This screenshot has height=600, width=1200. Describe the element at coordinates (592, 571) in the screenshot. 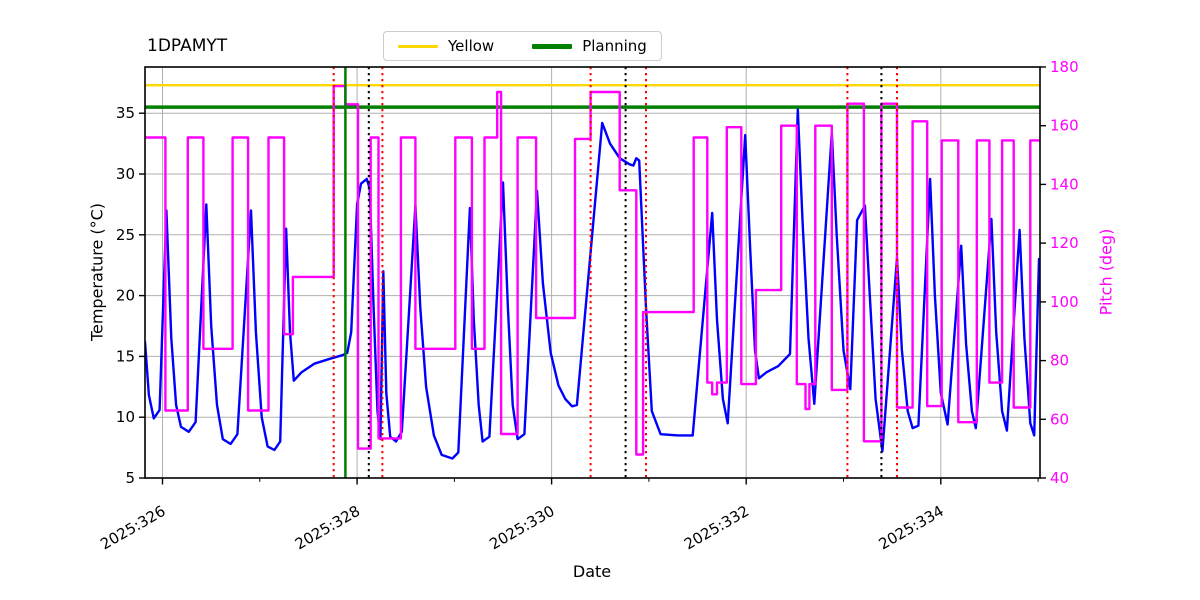

I see `x-axis-label: Date` at that location.